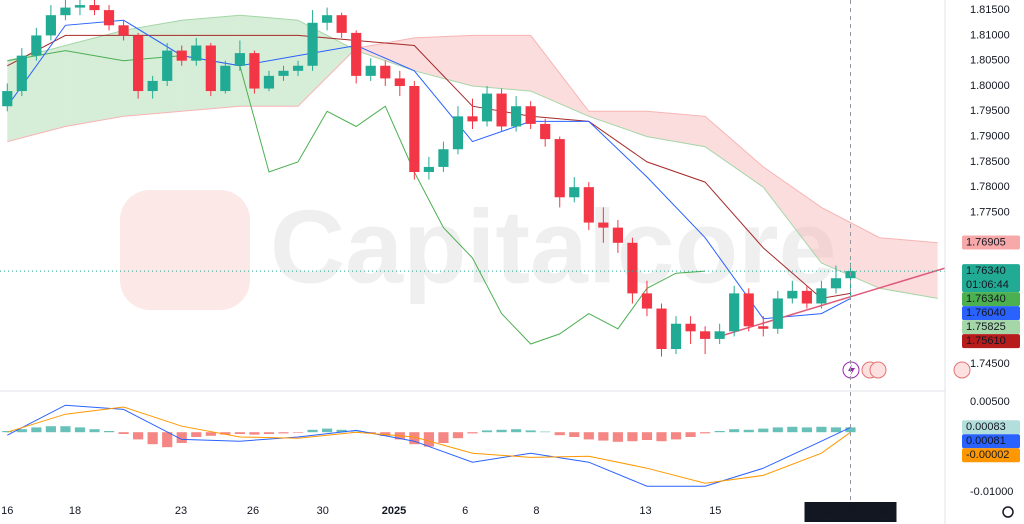 The image size is (1024, 524). Describe the element at coordinates (987, 285) in the screenshot. I see `countdown-label: 01:06:44` at that location.